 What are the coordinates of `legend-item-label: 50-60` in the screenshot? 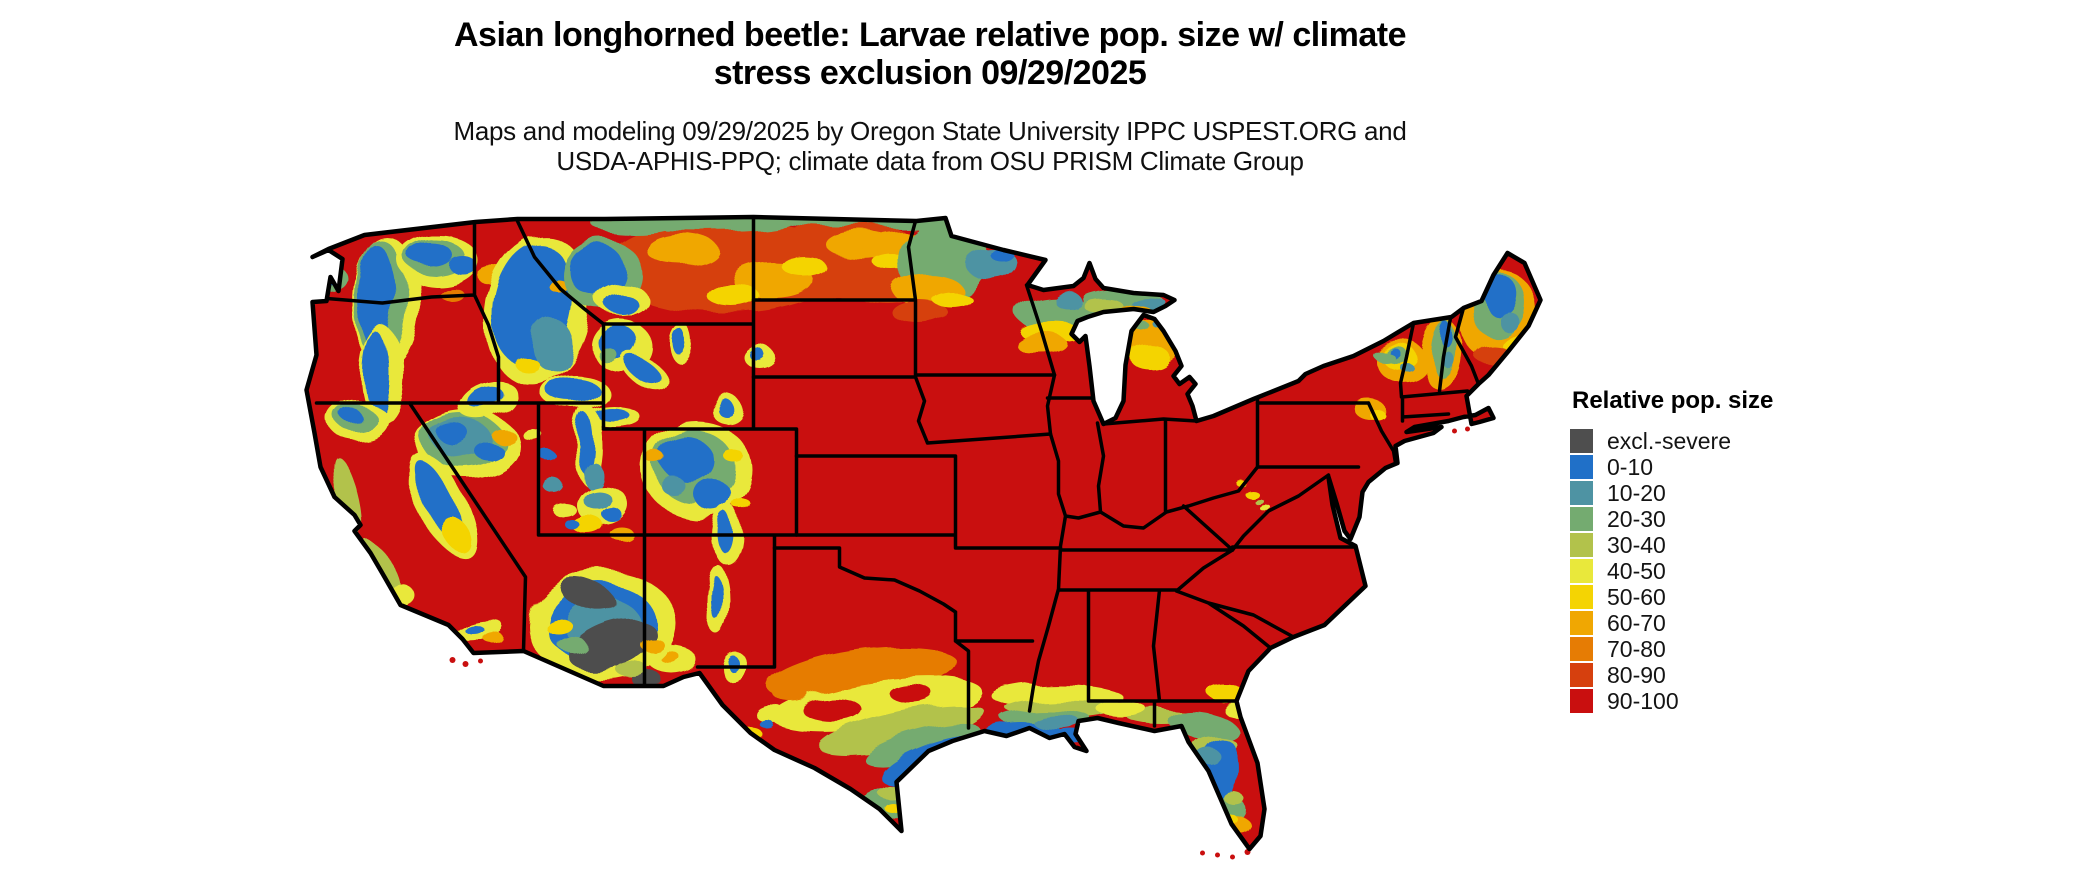 It's located at (1636, 597).